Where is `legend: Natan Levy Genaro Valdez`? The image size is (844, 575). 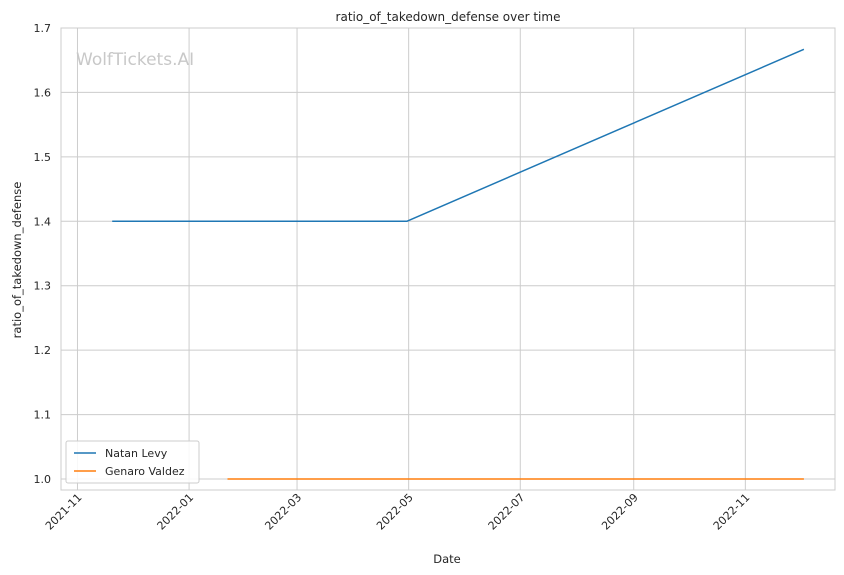
legend: Natan Levy Genaro Valdez is located at coordinates (132, 462).